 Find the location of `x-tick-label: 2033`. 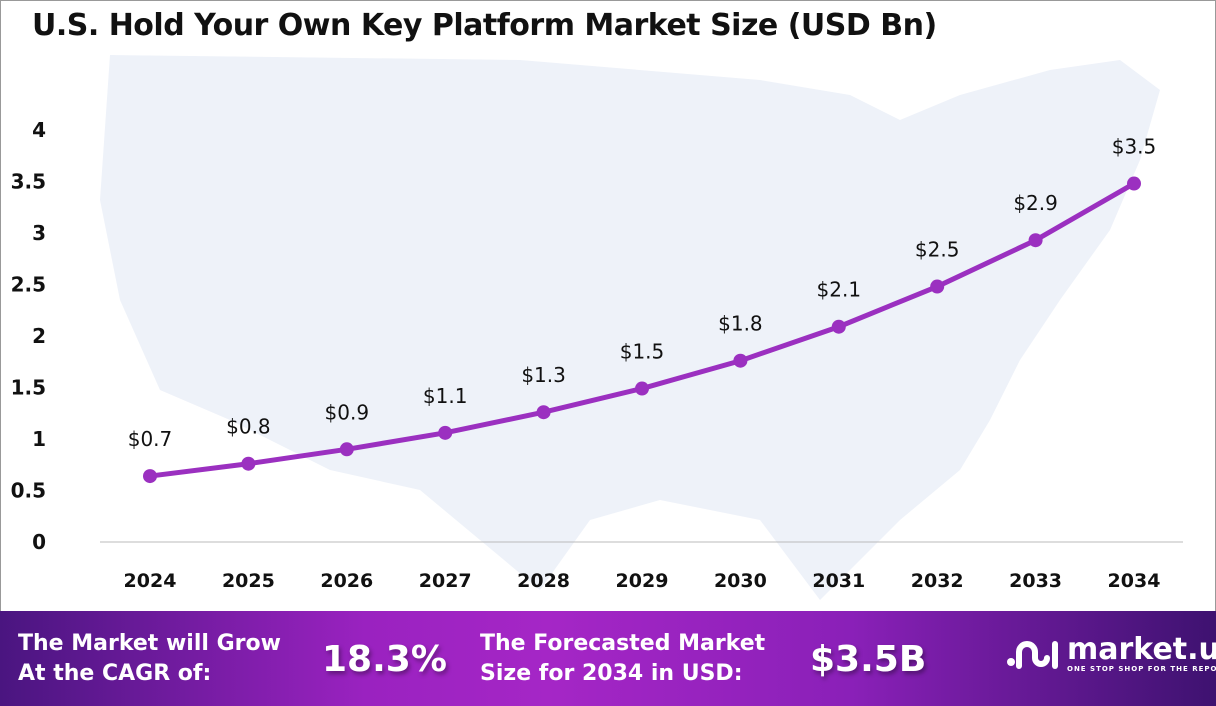

x-tick-label: 2033 is located at coordinates (1035, 581).